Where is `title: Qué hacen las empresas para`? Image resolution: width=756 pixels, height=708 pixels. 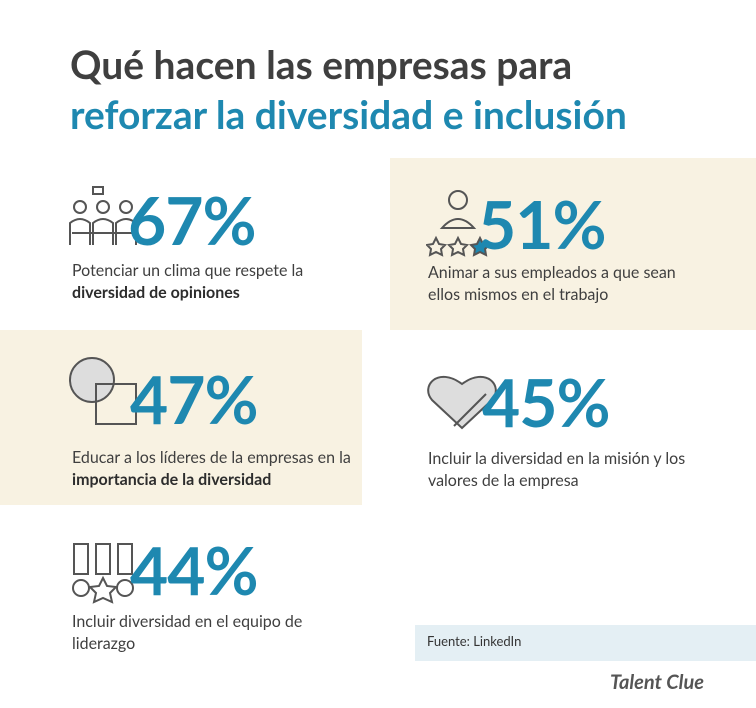 title: Qué hacen las empresas para is located at coordinates (321, 65).